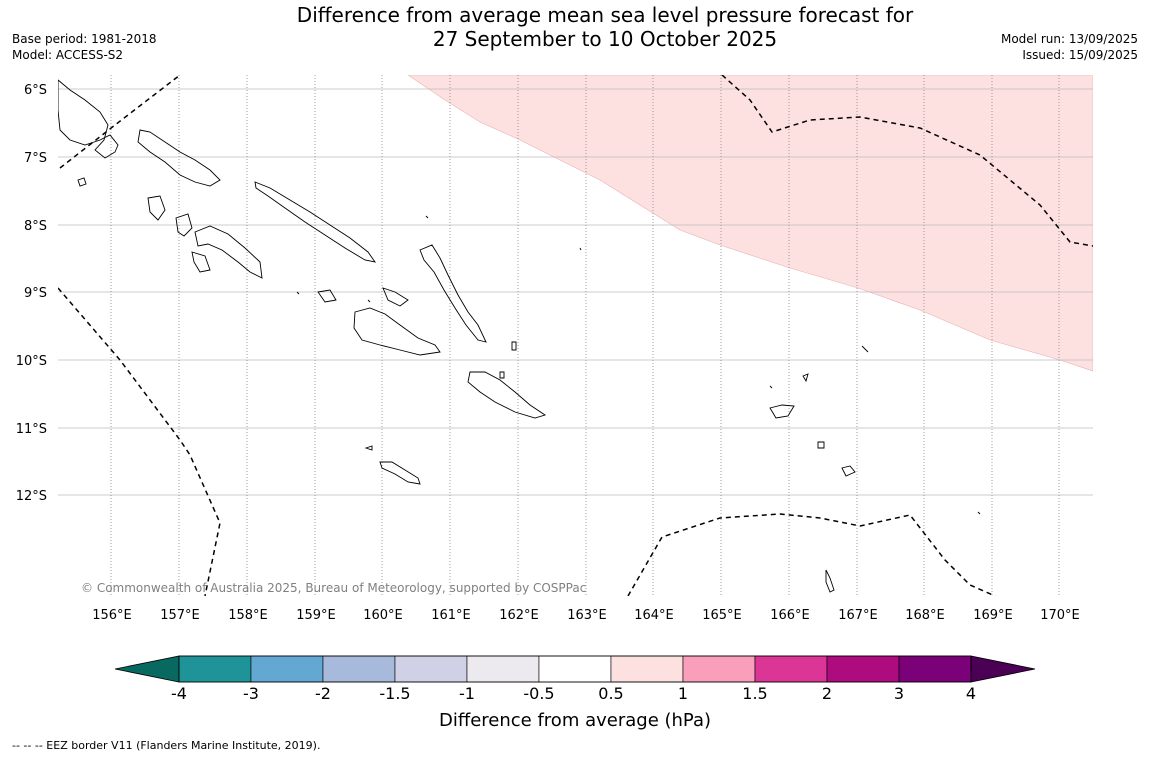 The image size is (1150, 758). I want to click on lon-label: 157°E, so click(180, 615).